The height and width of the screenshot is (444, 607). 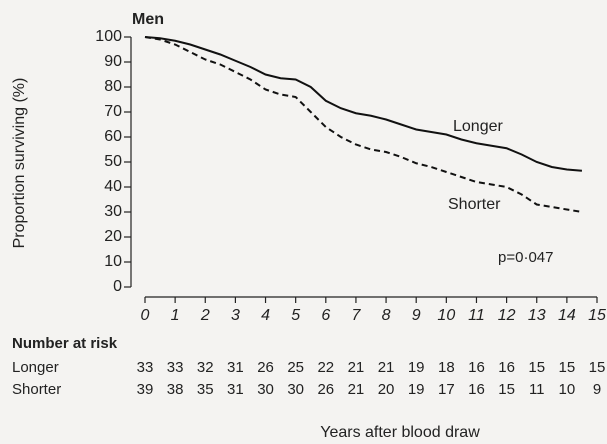 I want to click on x-tick-label: 13, so click(x=537, y=315).